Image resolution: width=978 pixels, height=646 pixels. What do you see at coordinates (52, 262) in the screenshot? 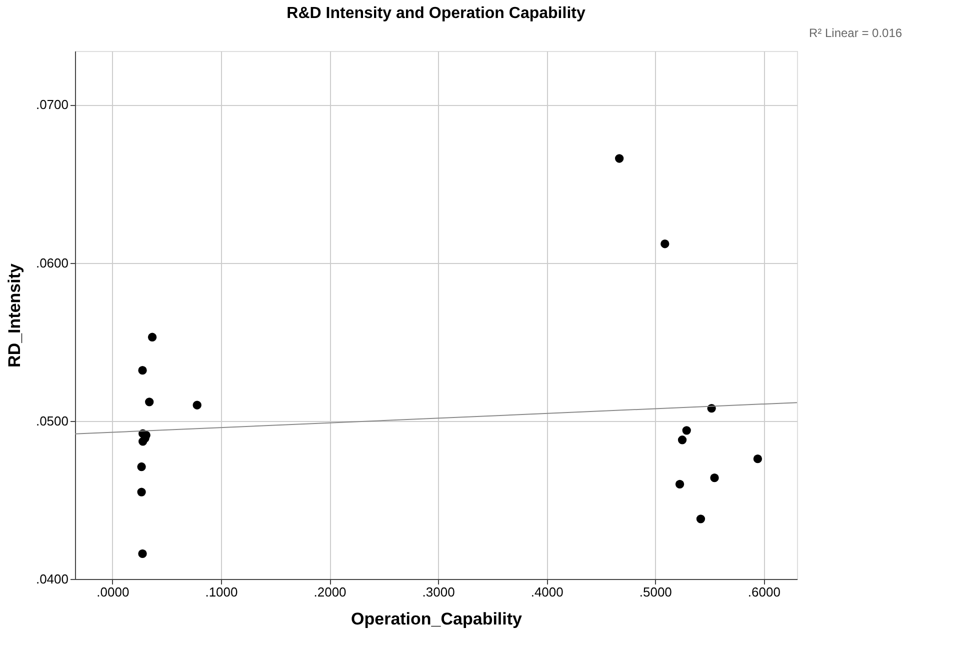
I see `y-tick-label: .0600` at bounding box center [52, 262].